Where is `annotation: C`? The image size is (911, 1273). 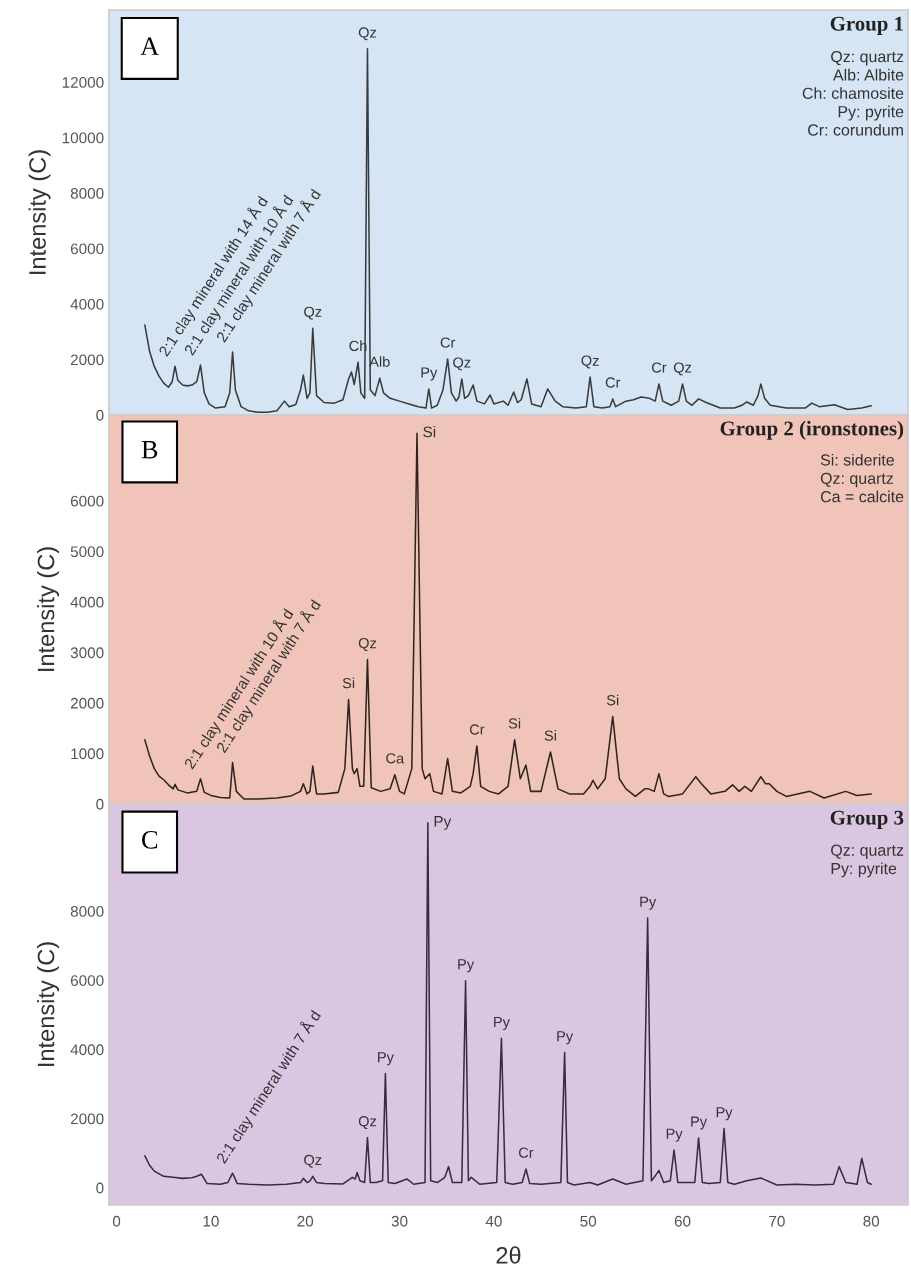 annotation: C is located at coordinates (150, 839).